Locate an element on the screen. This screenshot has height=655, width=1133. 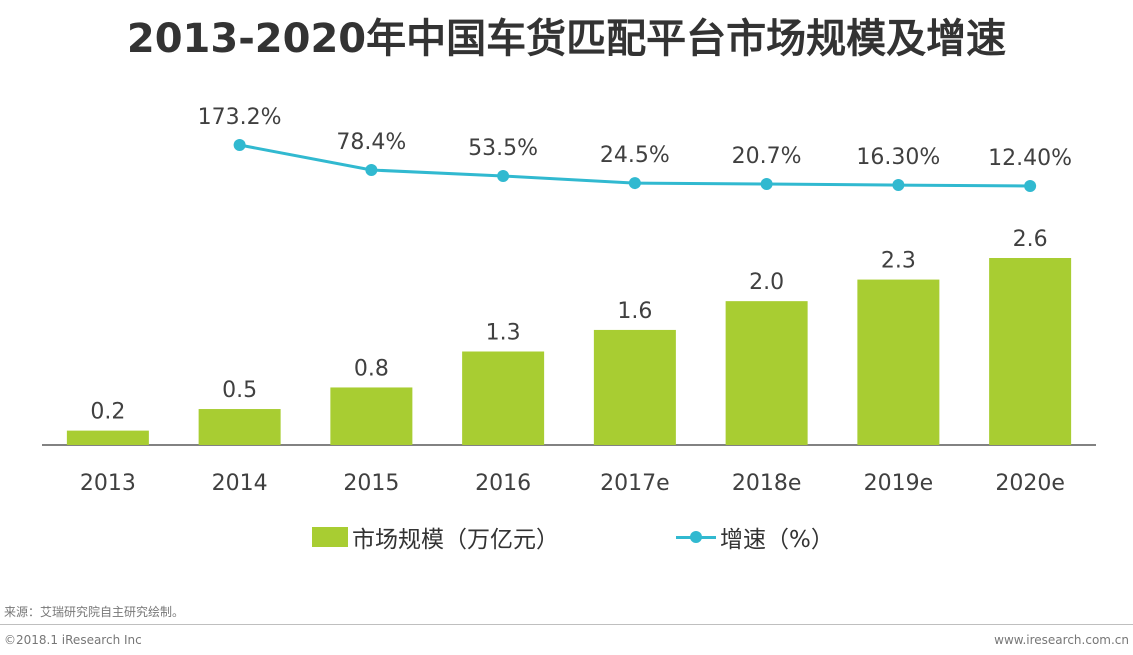
growth-point-2020e is located at coordinates (1030, 186).